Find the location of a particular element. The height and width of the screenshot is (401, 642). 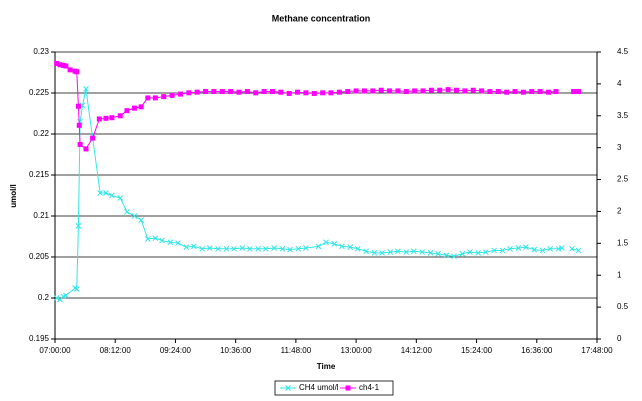

x-tick-label: 15:24:00 is located at coordinates (477, 350).